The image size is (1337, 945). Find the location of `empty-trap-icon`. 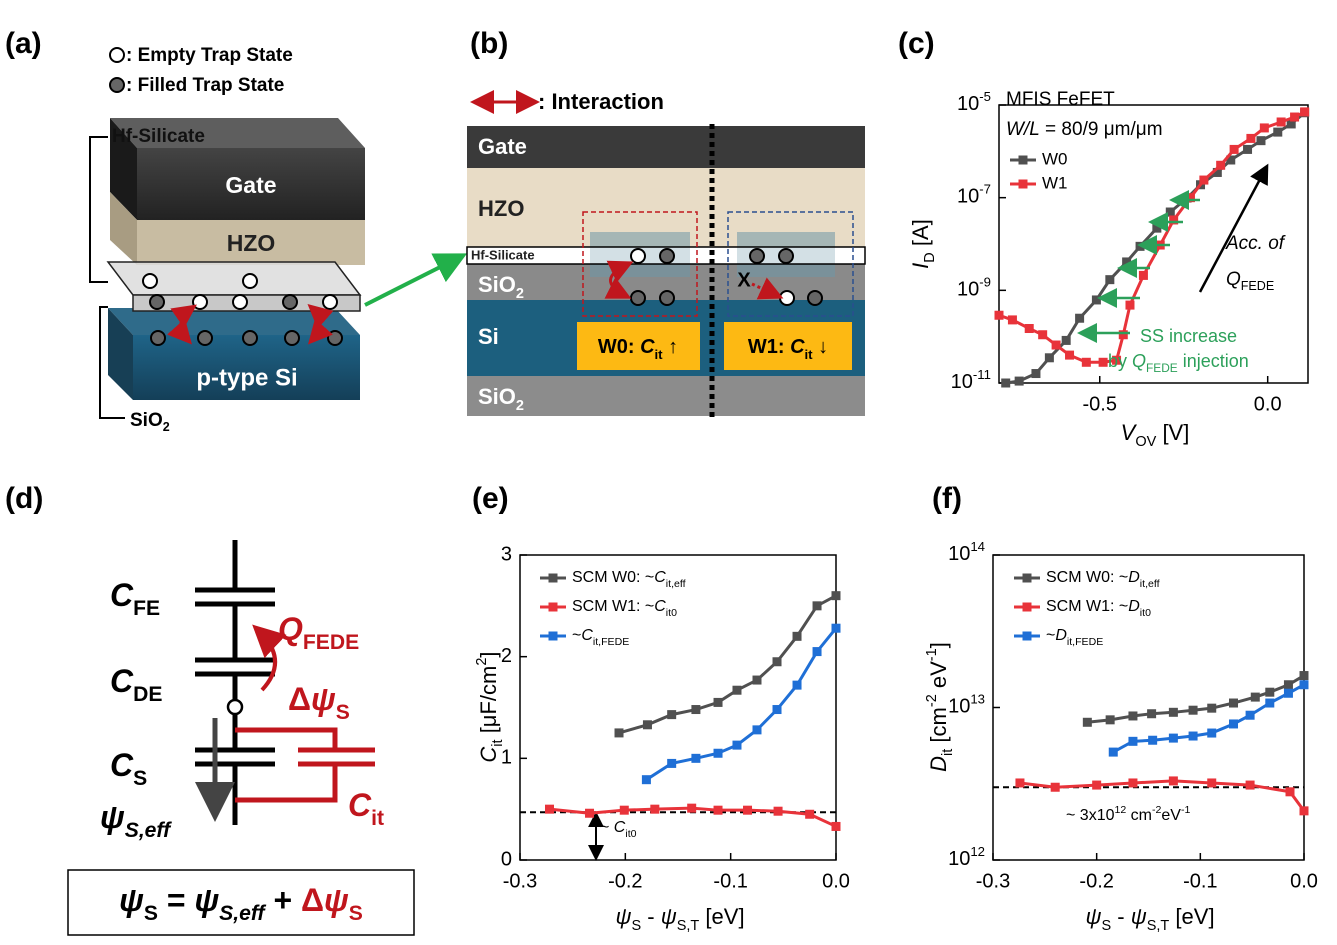

empty-trap-icon is located at coordinates (117, 55).